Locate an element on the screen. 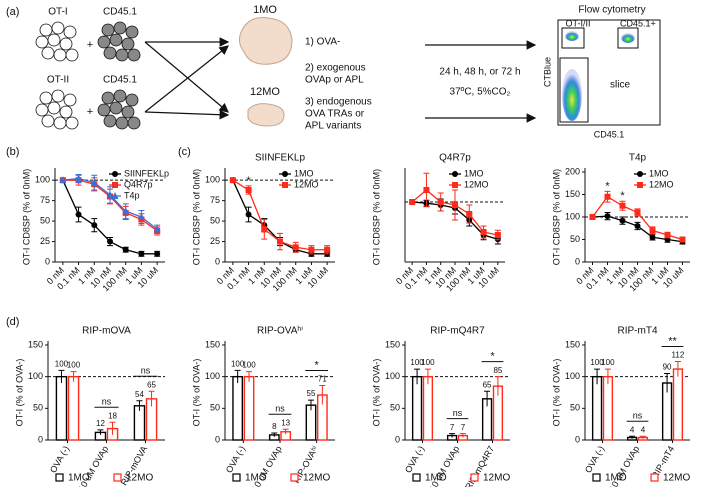 This screenshot has height=487, width=709. organ-12mo is located at coordinates (266, 115).